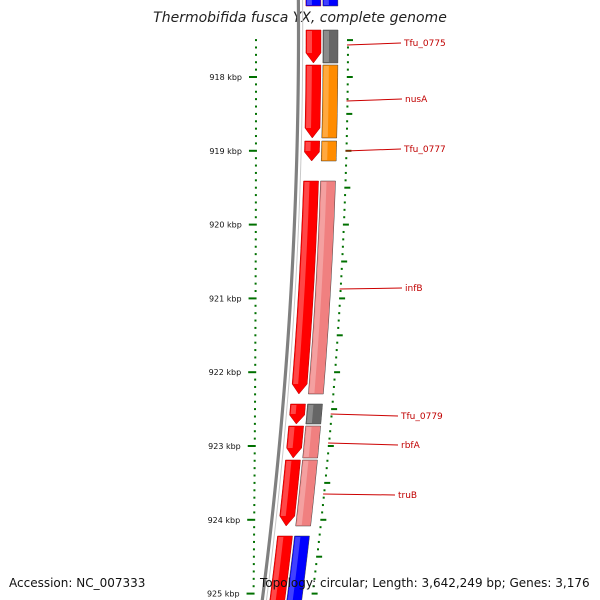  Describe the element at coordinates (297, 414) in the screenshot. I see `gene-feature-tfu0779` at that location.